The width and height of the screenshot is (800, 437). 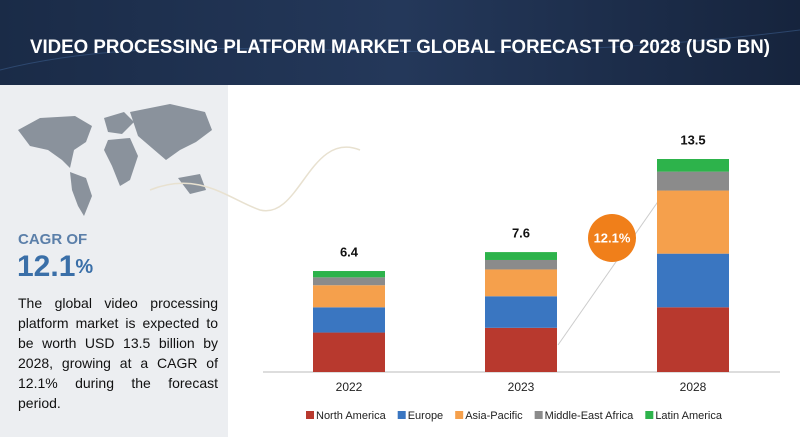 I want to click on x-tick-label: 2023, so click(x=521, y=387).